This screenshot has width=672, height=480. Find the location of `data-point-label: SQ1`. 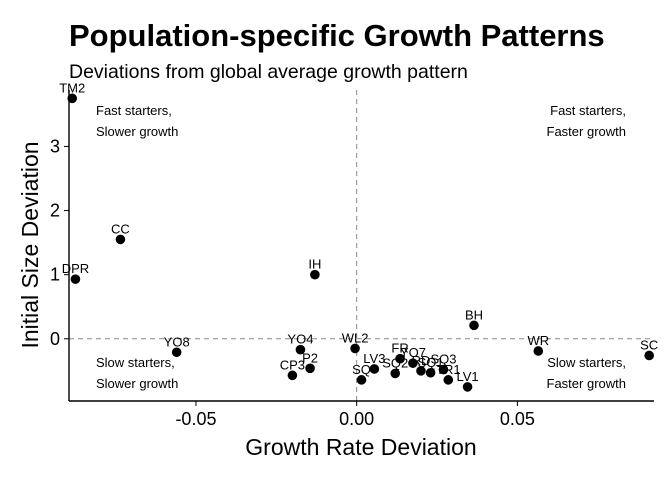

data-point-label: SQ1 is located at coordinates (431, 362).